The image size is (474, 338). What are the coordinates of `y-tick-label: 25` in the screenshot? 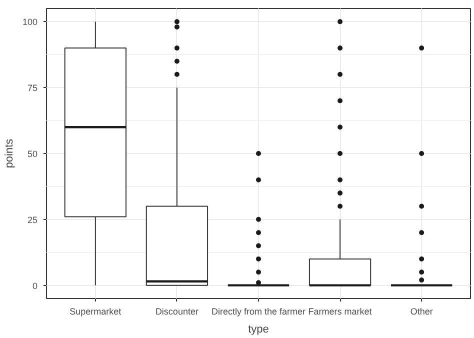 It's located at (32, 219).